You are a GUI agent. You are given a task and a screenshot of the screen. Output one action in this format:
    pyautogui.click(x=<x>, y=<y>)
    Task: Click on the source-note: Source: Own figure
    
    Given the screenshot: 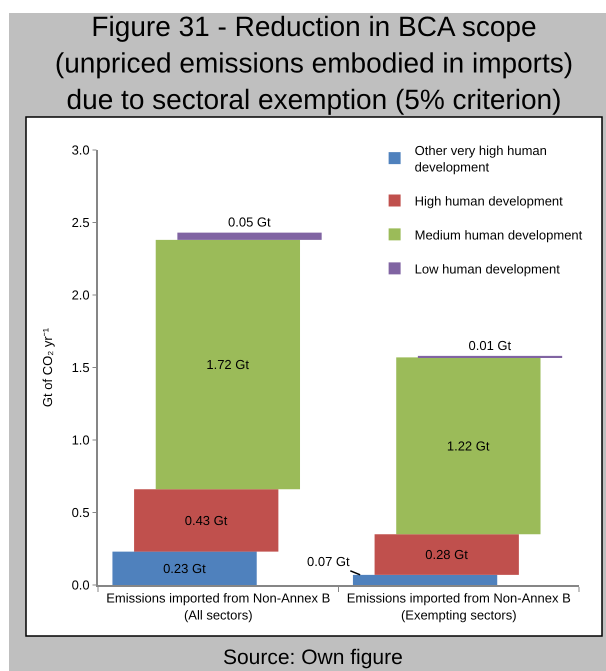 What is the action you would take?
    pyautogui.click(x=313, y=657)
    